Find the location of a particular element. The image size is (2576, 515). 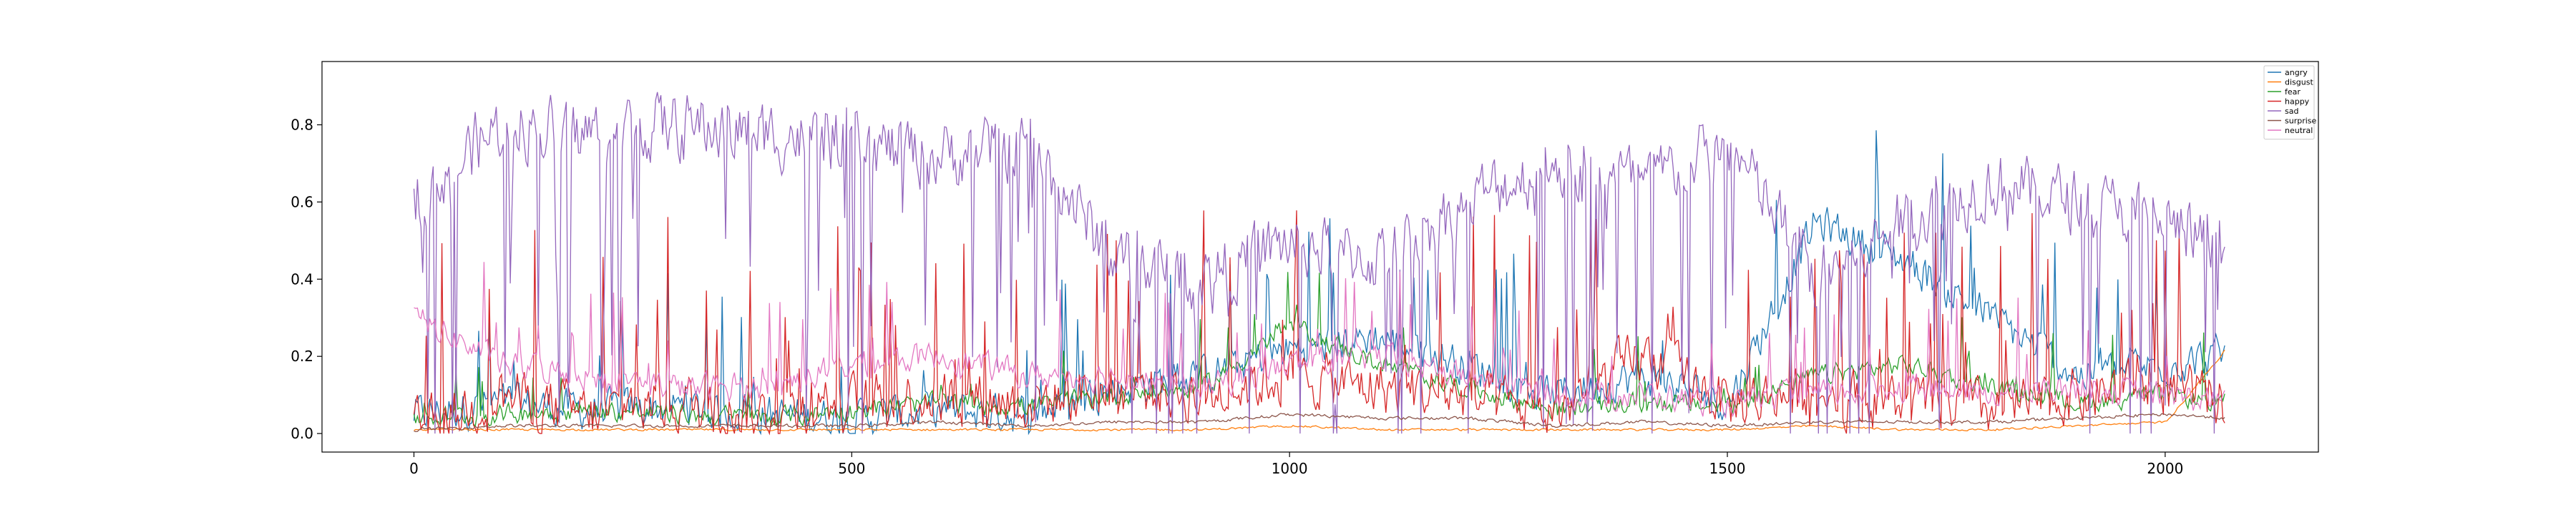

y-tick-label: 0.4 is located at coordinates (302, 279).